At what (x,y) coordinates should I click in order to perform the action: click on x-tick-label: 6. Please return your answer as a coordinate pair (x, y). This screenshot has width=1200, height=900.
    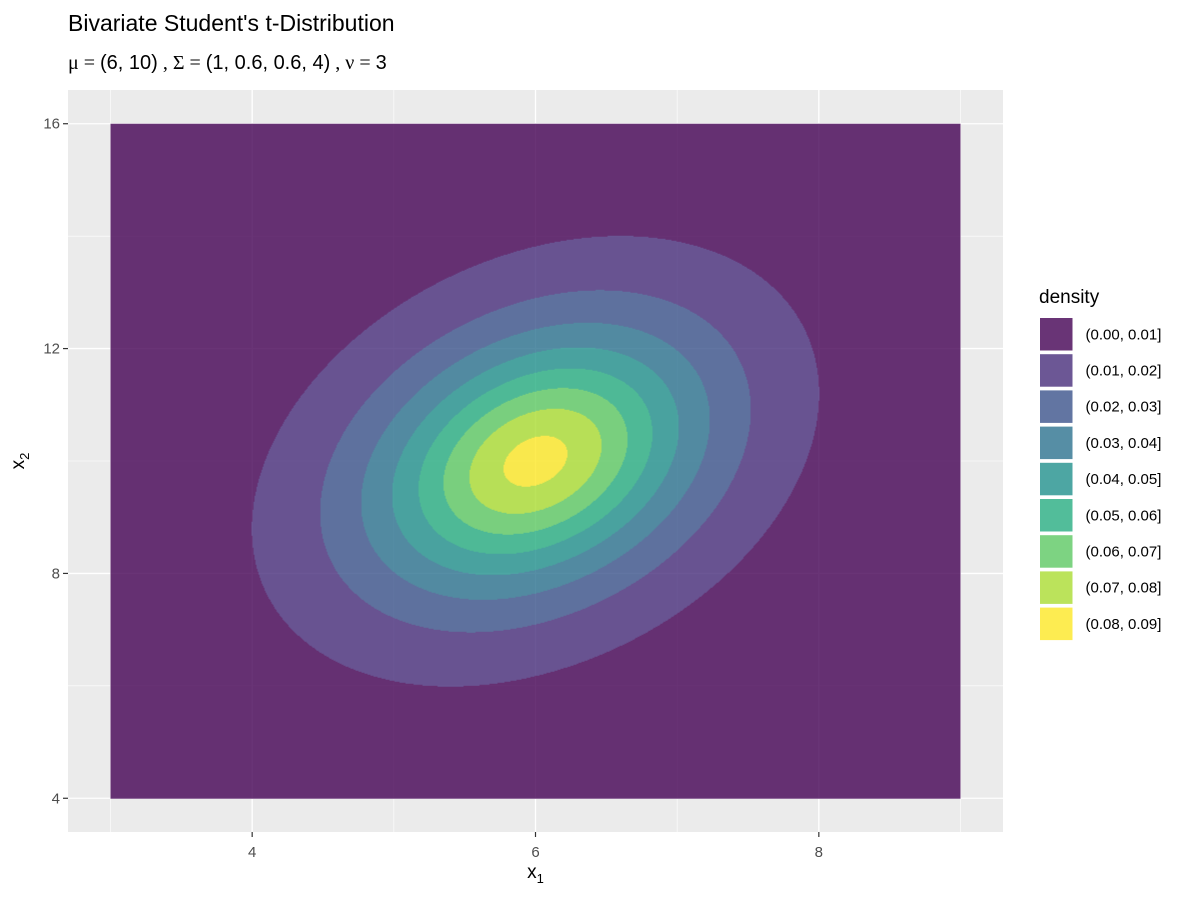
    Looking at the image, I should click on (535, 852).